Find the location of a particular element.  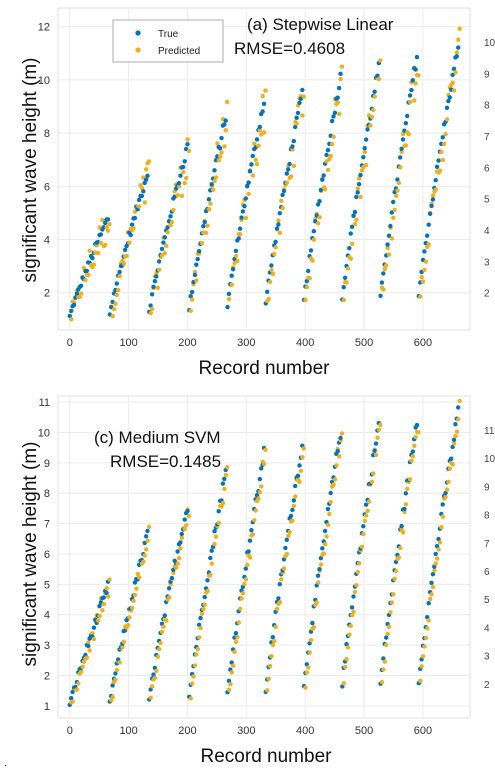

right-edge-tick: 9 is located at coordinates (487, 487).